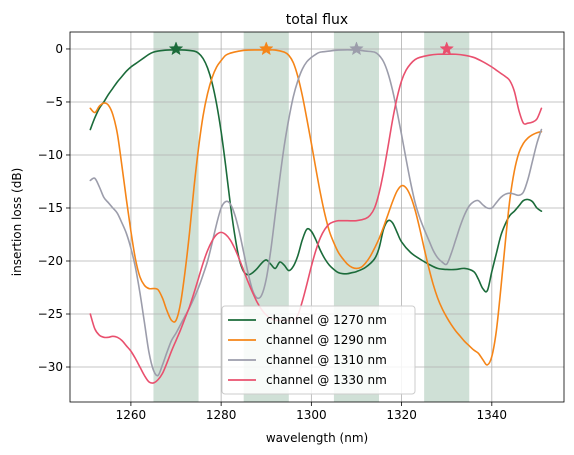 The image size is (574, 455). Describe the element at coordinates (50, 367) in the screenshot. I see `y-tick-label: −30` at that location.